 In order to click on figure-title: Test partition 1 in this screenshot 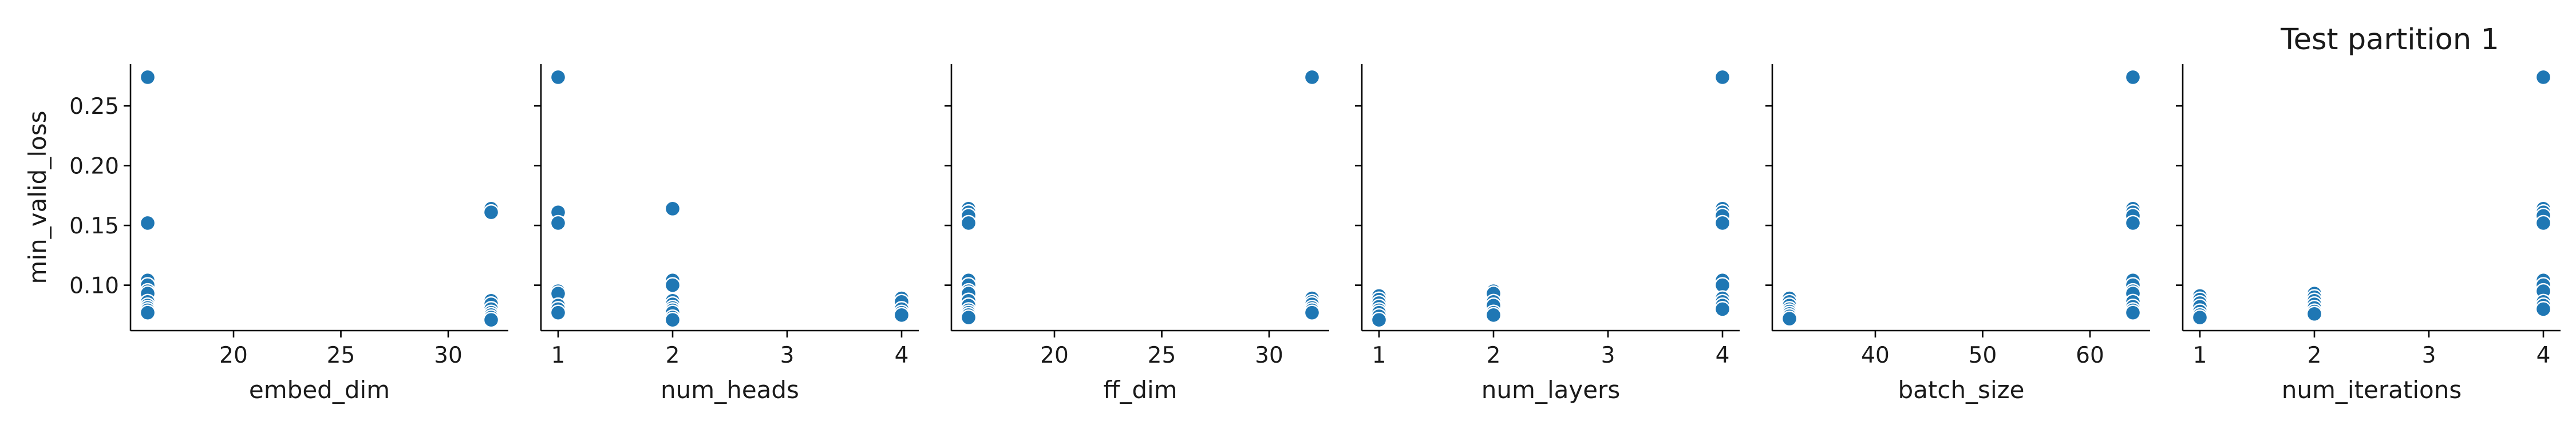, I will do `click(2389, 40)`.